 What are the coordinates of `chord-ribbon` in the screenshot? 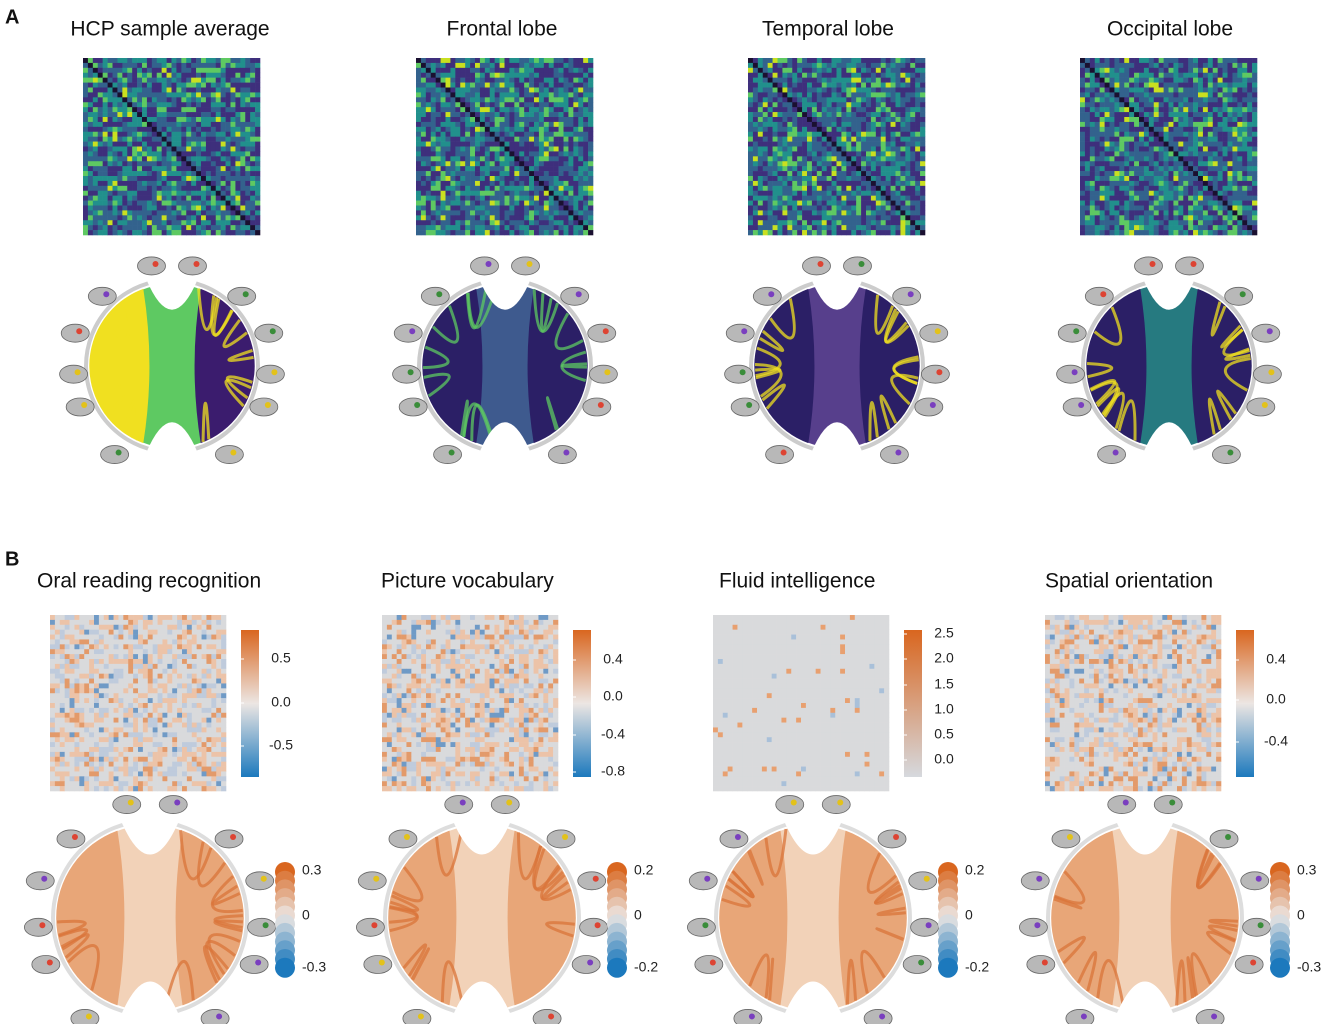 It's located at (445, 324).